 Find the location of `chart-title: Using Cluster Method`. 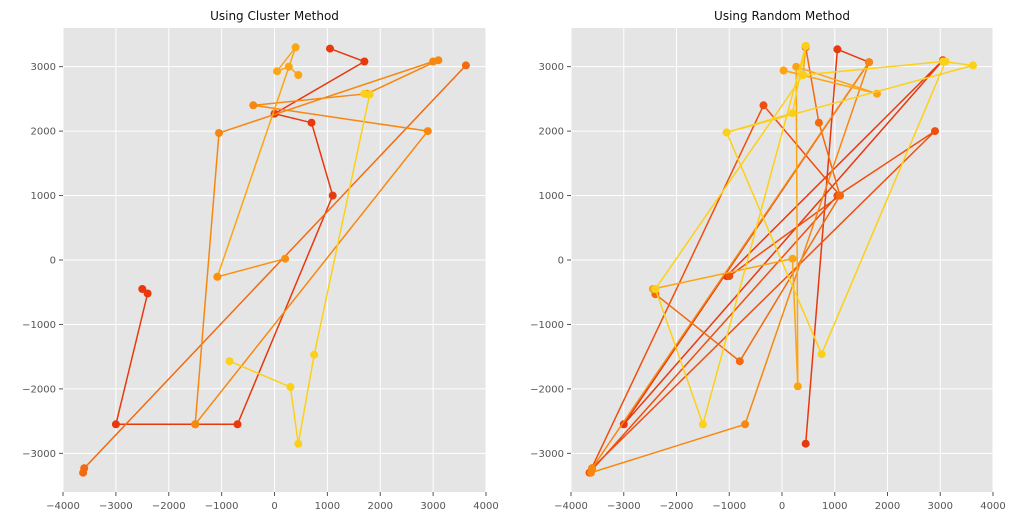

chart-title: Using Cluster Method is located at coordinates (274, 16).